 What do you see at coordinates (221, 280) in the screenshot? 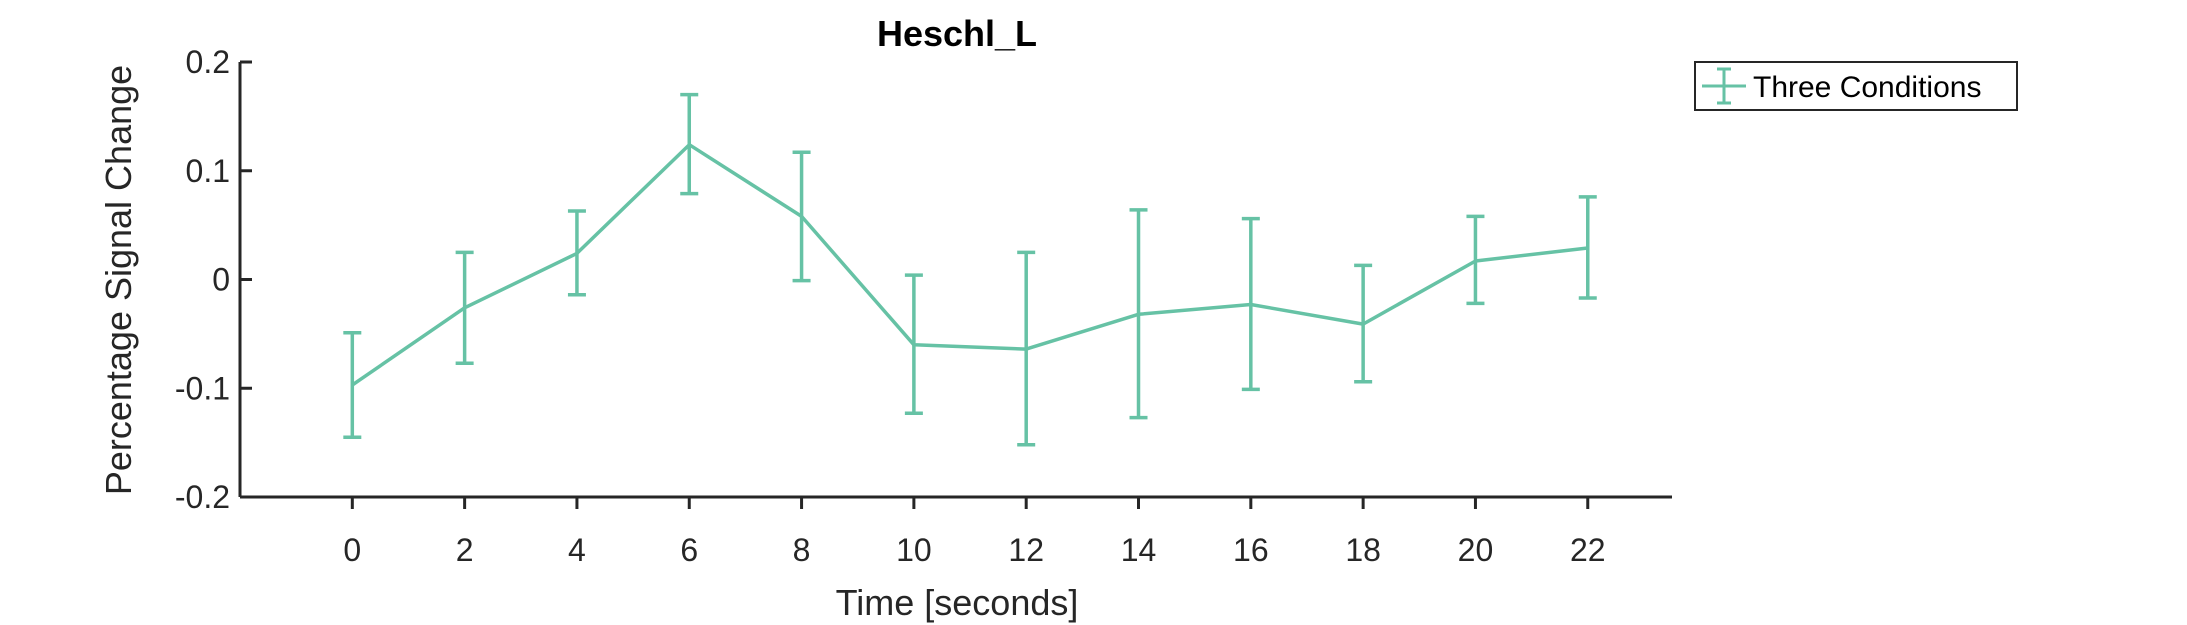
I see `y-tick-label: 0` at bounding box center [221, 280].